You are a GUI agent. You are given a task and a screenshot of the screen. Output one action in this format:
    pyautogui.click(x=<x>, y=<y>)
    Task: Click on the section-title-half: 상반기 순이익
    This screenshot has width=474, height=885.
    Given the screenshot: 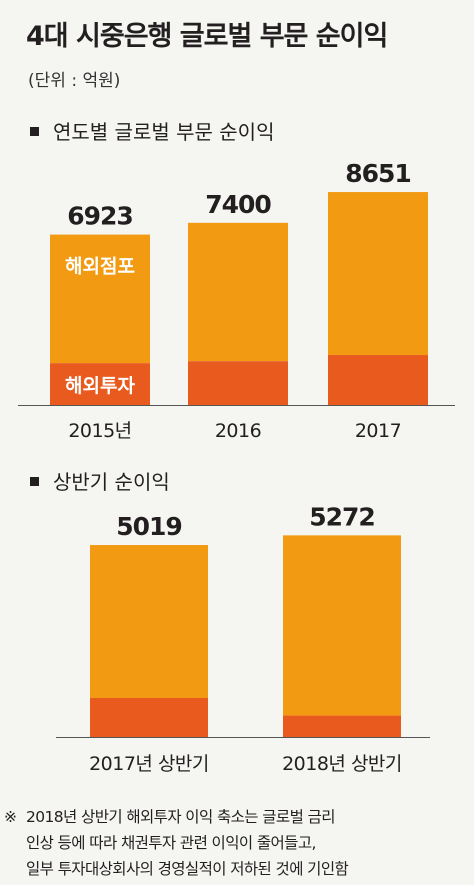 What is the action you would take?
    pyautogui.click(x=100, y=480)
    